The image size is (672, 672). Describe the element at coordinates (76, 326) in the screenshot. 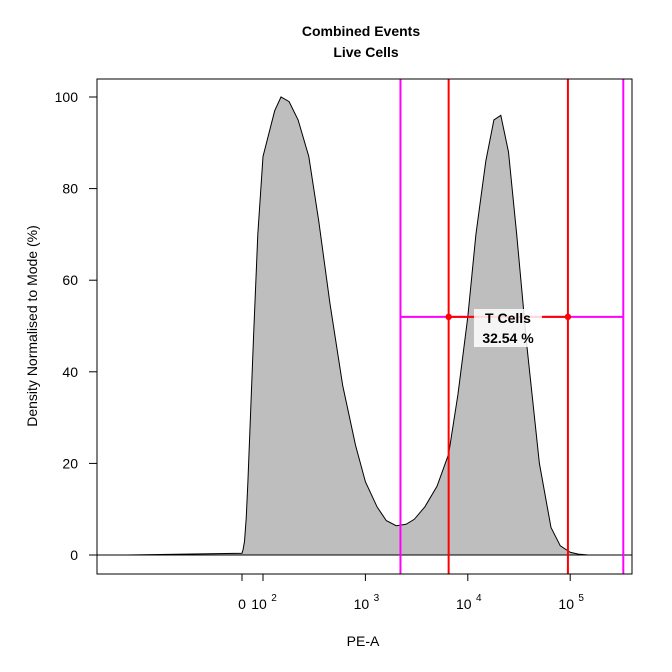

I see `y-axis: 0 20 40 60 80 100` at that location.